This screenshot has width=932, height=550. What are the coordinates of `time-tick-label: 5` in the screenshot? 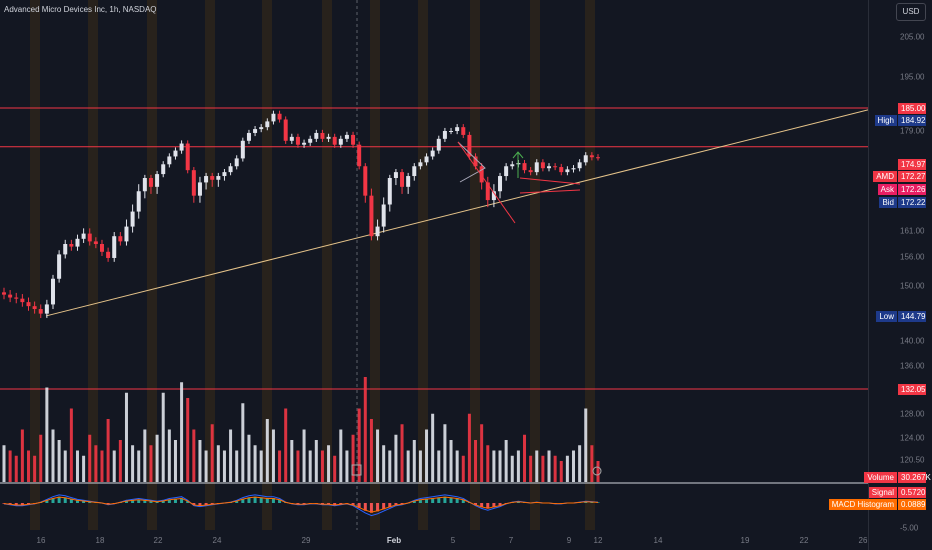 It's located at (453, 540).